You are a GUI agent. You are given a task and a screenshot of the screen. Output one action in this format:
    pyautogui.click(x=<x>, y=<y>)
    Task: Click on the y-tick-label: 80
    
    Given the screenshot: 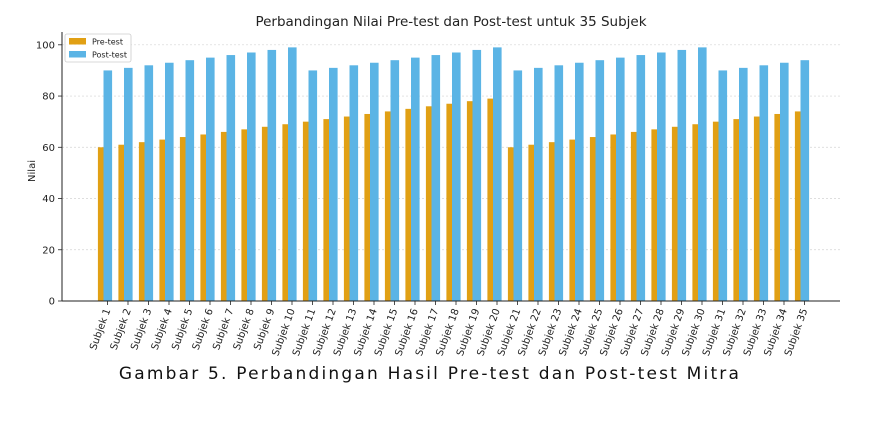 What is the action you would take?
    pyautogui.click(x=48, y=97)
    